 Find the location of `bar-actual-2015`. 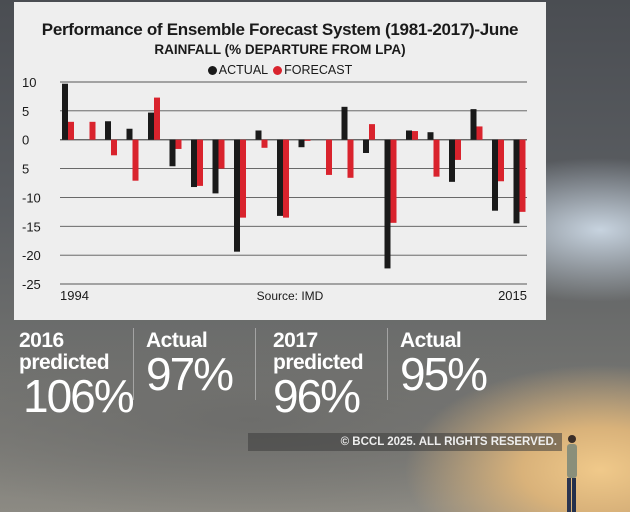

bar-actual-2015 is located at coordinates (516, 181).